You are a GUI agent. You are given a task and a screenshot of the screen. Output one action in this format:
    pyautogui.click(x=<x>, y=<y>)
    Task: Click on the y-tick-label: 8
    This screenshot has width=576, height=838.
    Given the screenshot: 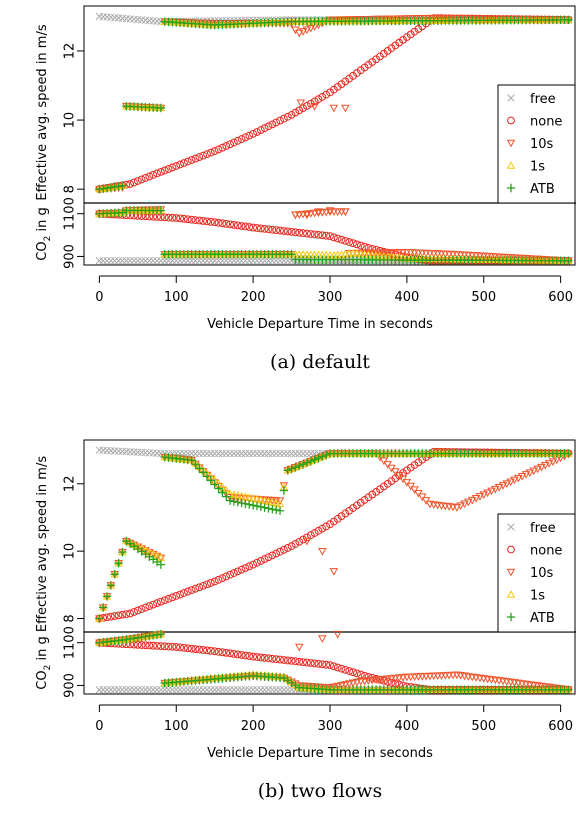 What is the action you would take?
    pyautogui.click(x=70, y=618)
    